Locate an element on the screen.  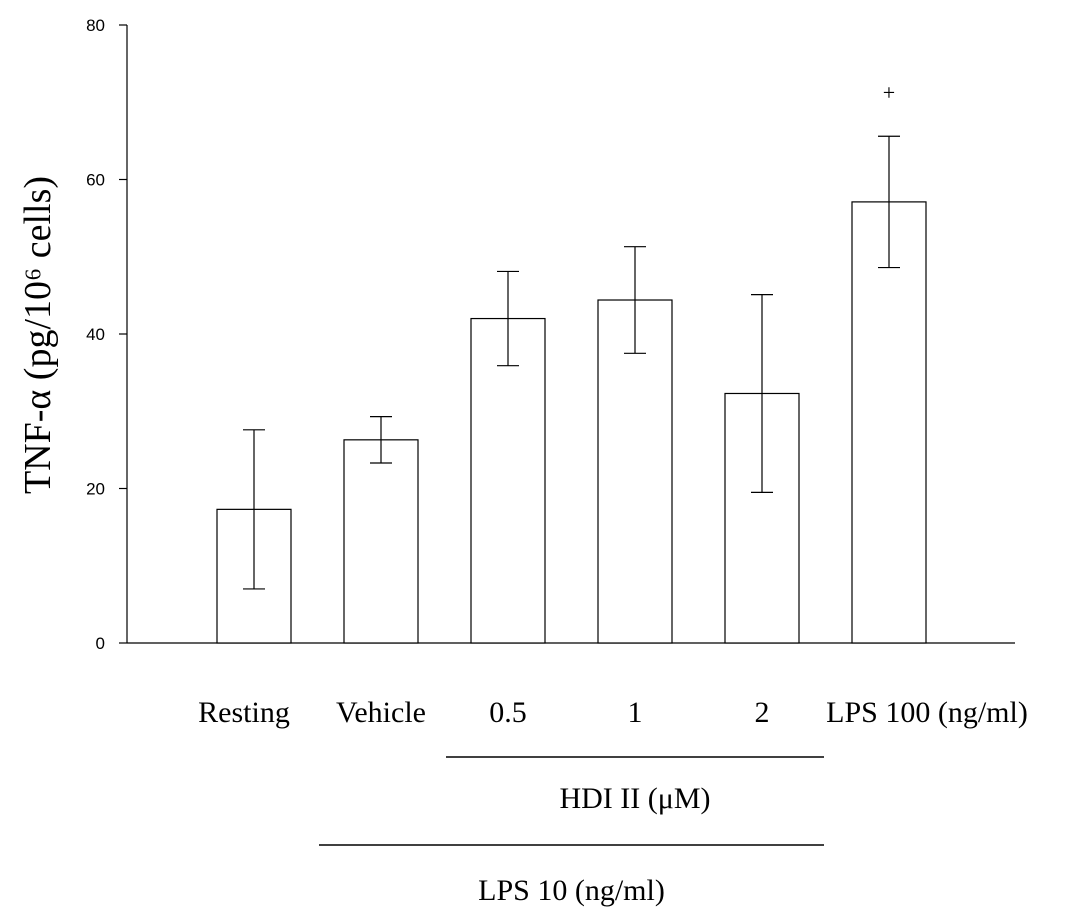
category-label: LPS 100 (ng/ml) is located at coordinates (927, 712).